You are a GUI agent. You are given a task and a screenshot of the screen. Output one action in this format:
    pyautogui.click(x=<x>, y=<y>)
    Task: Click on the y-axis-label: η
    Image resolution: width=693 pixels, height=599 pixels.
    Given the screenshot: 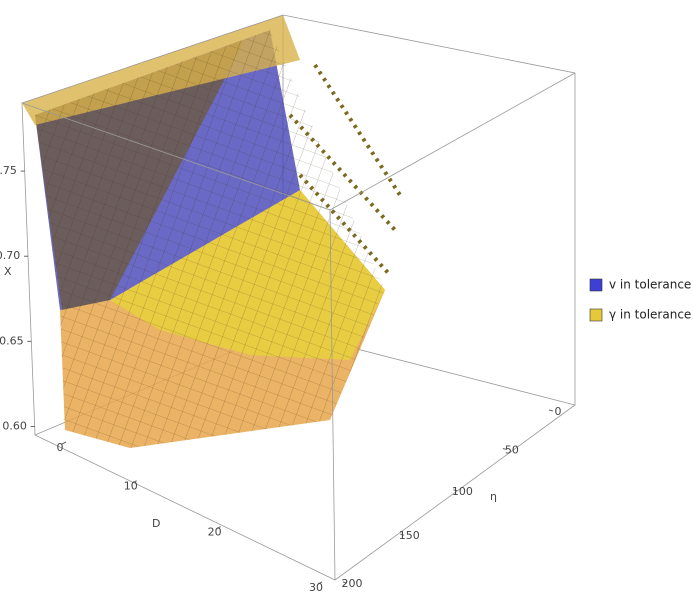 What is the action you would take?
    pyautogui.click(x=493, y=496)
    